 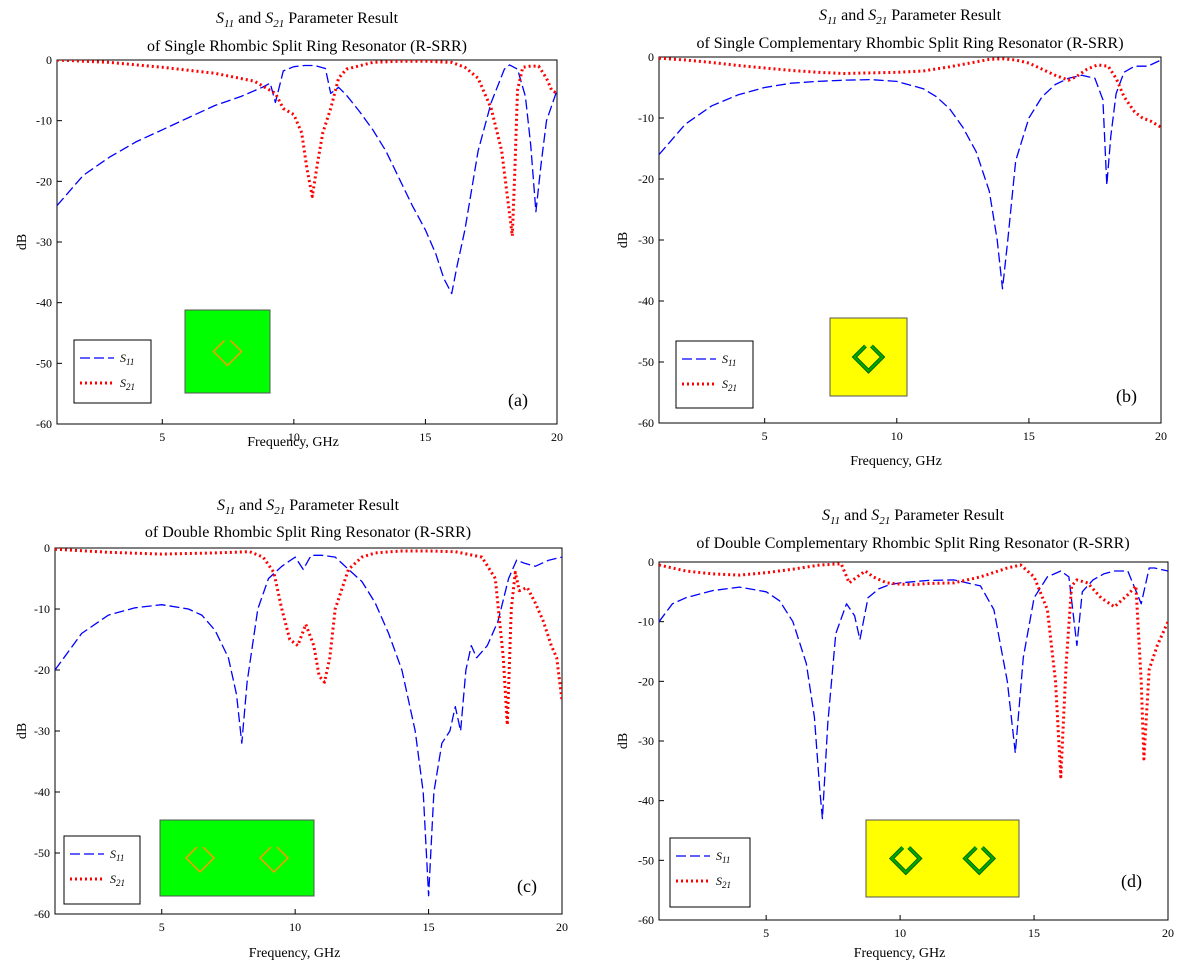 I want to click on panel-label: (d), so click(x=1131, y=881).